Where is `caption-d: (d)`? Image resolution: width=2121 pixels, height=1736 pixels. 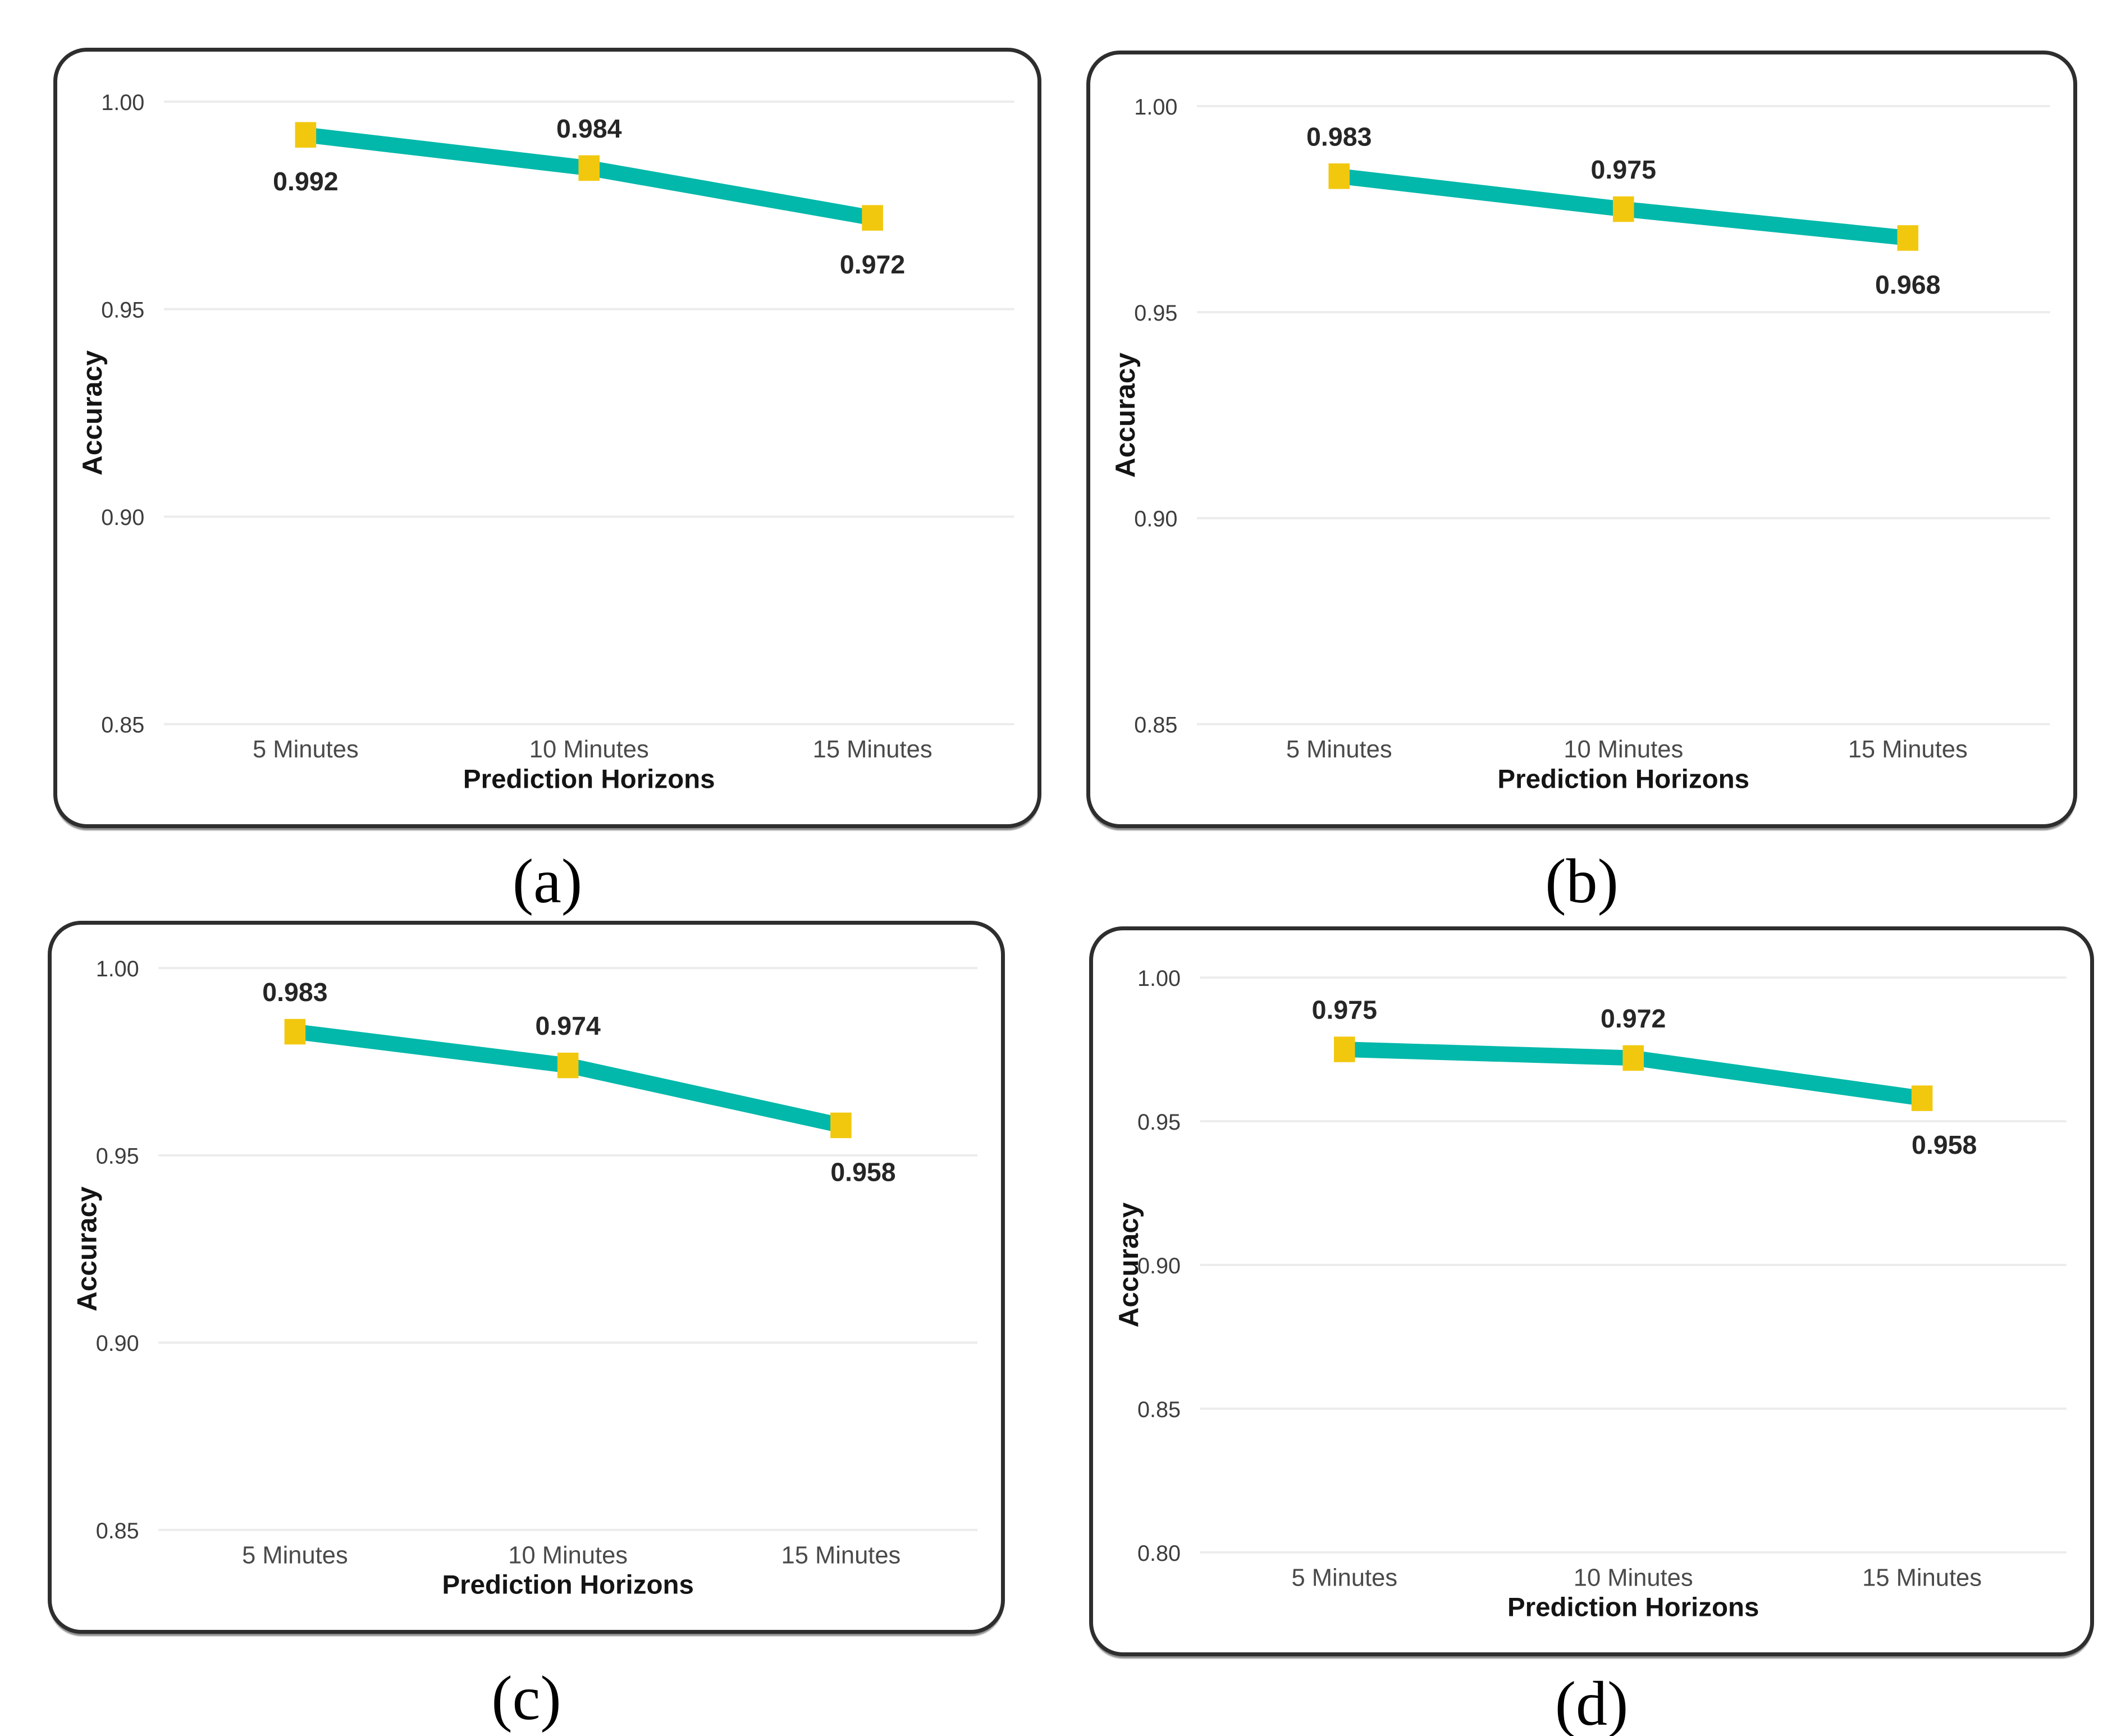 caption-d: (d) is located at coordinates (1592, 1703).